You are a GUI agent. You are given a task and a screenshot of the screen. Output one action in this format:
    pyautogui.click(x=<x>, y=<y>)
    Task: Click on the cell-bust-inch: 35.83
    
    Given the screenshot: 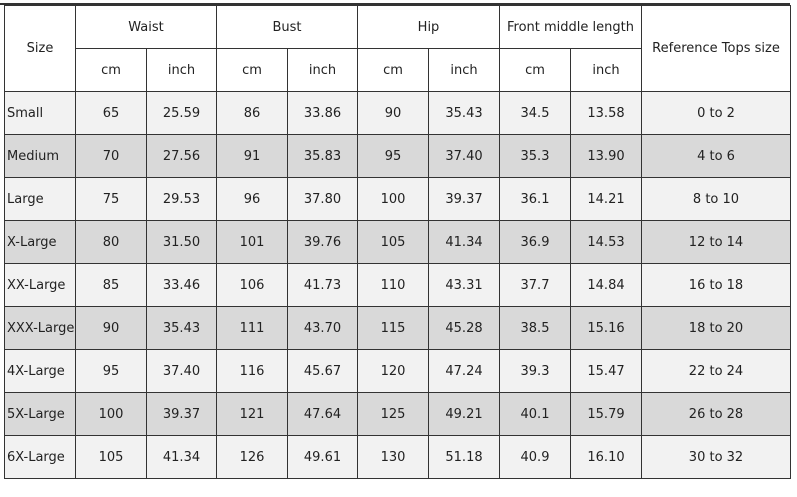 What is the action you would take?
    pyautogui.click(x=322, y=156)
    